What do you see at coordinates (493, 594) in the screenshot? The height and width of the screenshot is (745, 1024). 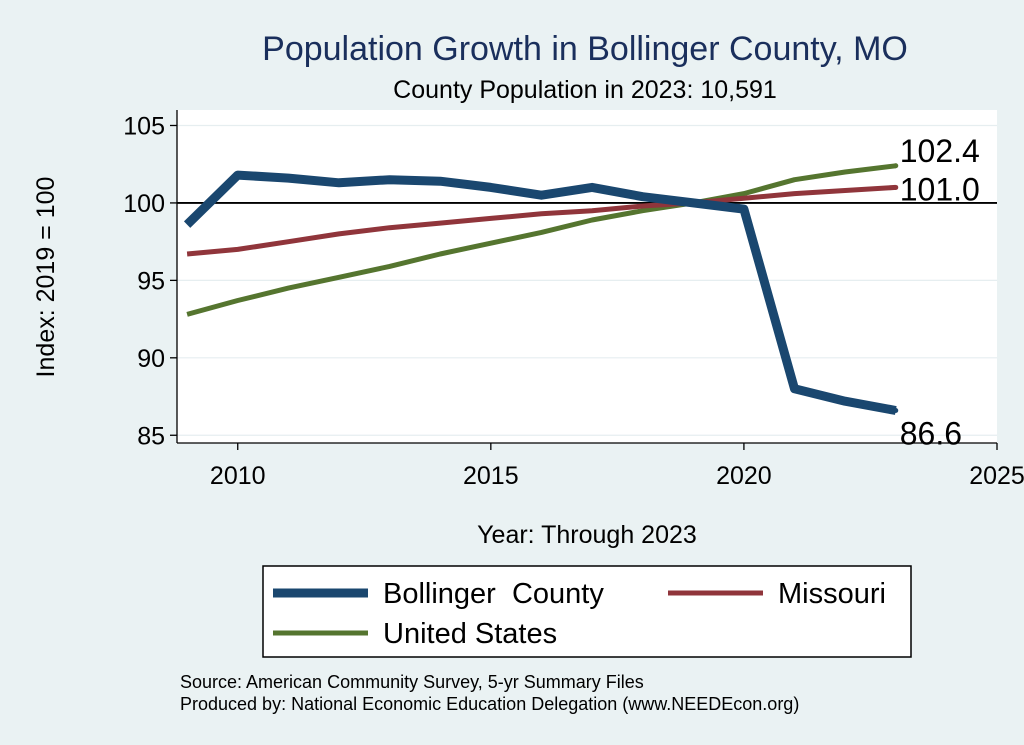 I see `legend-label-bollinger-county: Bollinger County` at bounding box center [493, 594].